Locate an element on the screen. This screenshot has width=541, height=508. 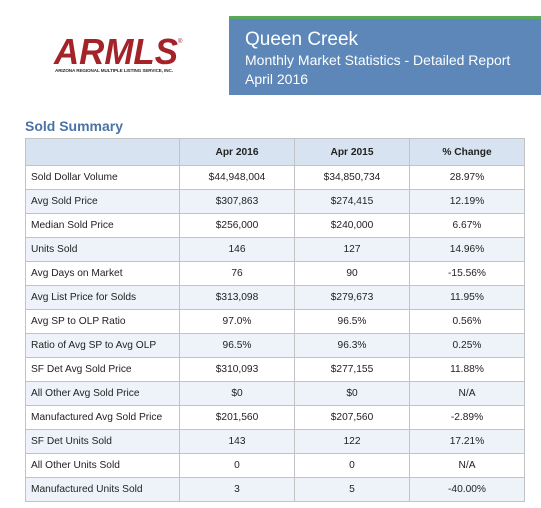
table-row: Units Sold 146 127 14.96% is located at coordinates (275, 249).